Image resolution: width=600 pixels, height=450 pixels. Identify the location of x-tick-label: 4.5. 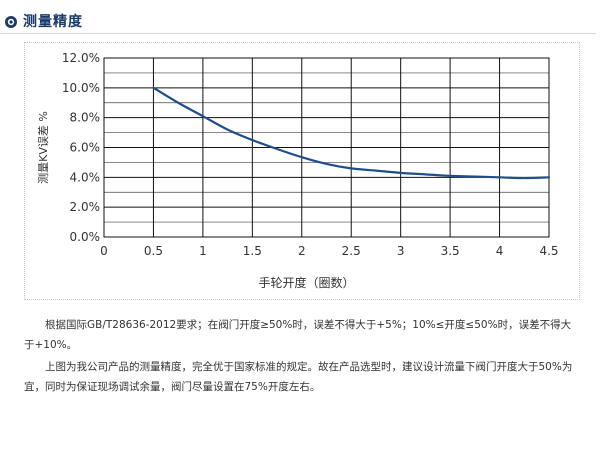
(548, 251).